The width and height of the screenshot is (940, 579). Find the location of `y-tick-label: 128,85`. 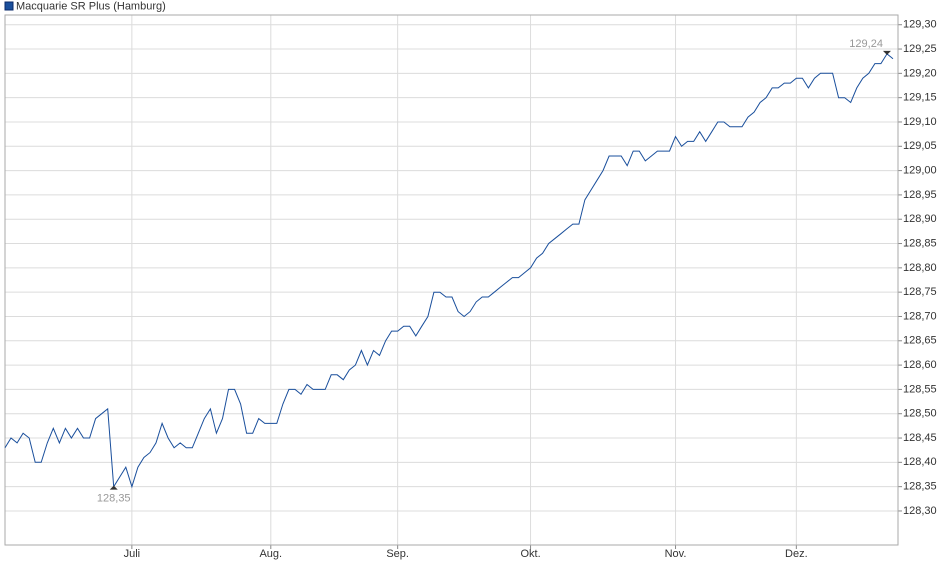

y-tick-label: 128,85 is located at coordinates (920, 243).